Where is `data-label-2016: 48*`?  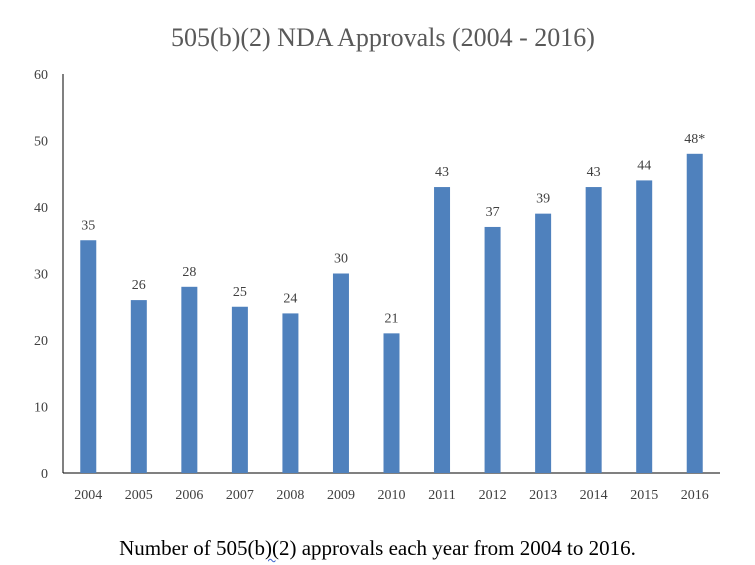 data-label-2016: 48* is located at coordinates (694, 139).